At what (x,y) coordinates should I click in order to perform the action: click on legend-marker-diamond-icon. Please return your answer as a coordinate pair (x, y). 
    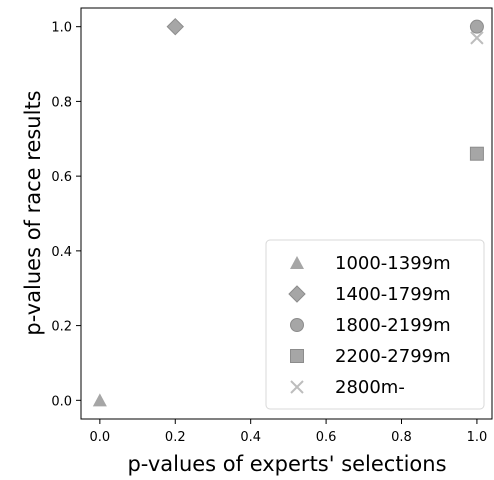
    Looking at the image, I should click on (297, 294).